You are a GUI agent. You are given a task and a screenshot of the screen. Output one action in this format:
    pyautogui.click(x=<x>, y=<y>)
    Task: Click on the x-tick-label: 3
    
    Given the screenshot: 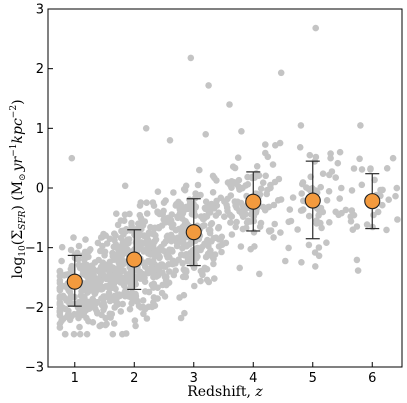 What is the action you would take?
    pyautogui.click(x=194, y=378)
    